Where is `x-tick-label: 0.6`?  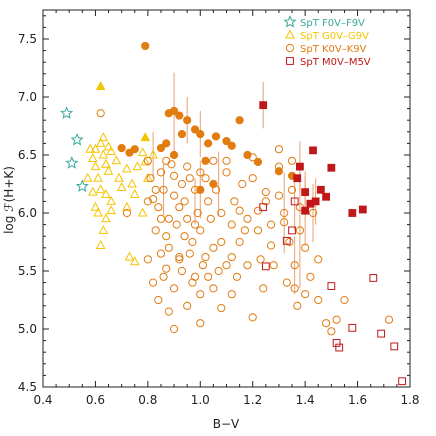
x-tick-label: 0.6 is located at coordinates (95, 400).